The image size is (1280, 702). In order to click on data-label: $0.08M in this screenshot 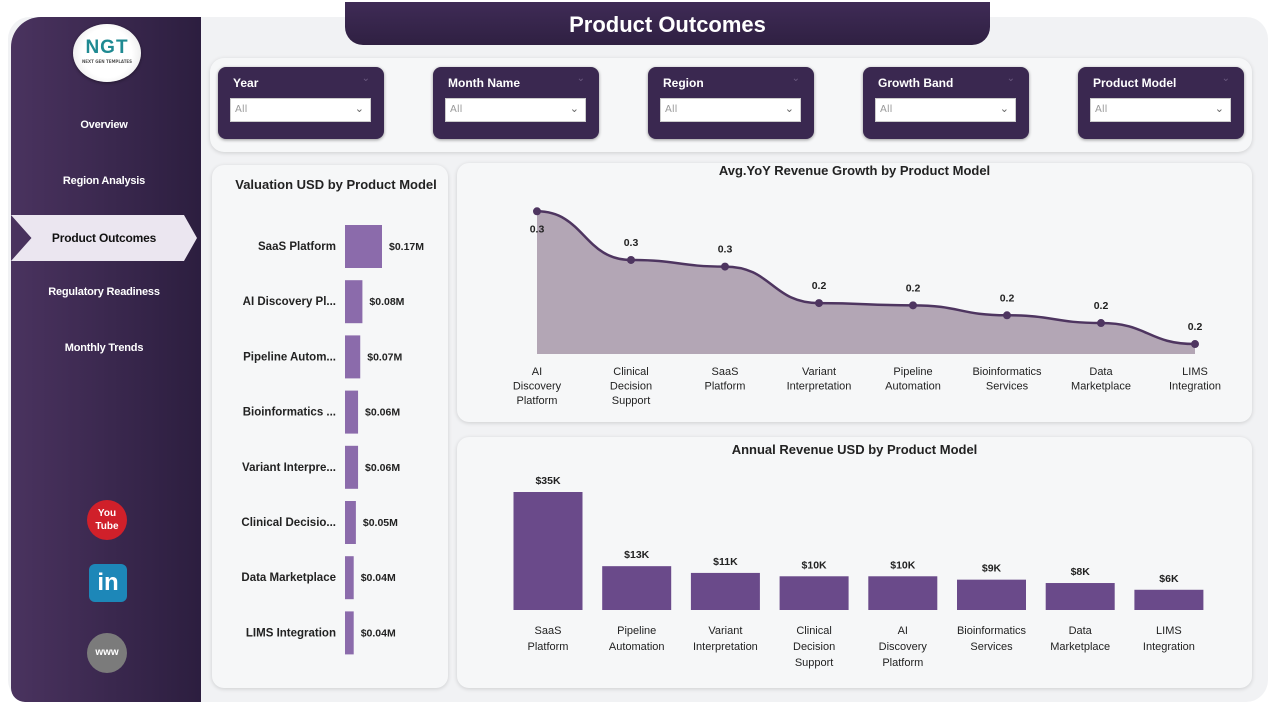, I will do `click(386, 302)`.